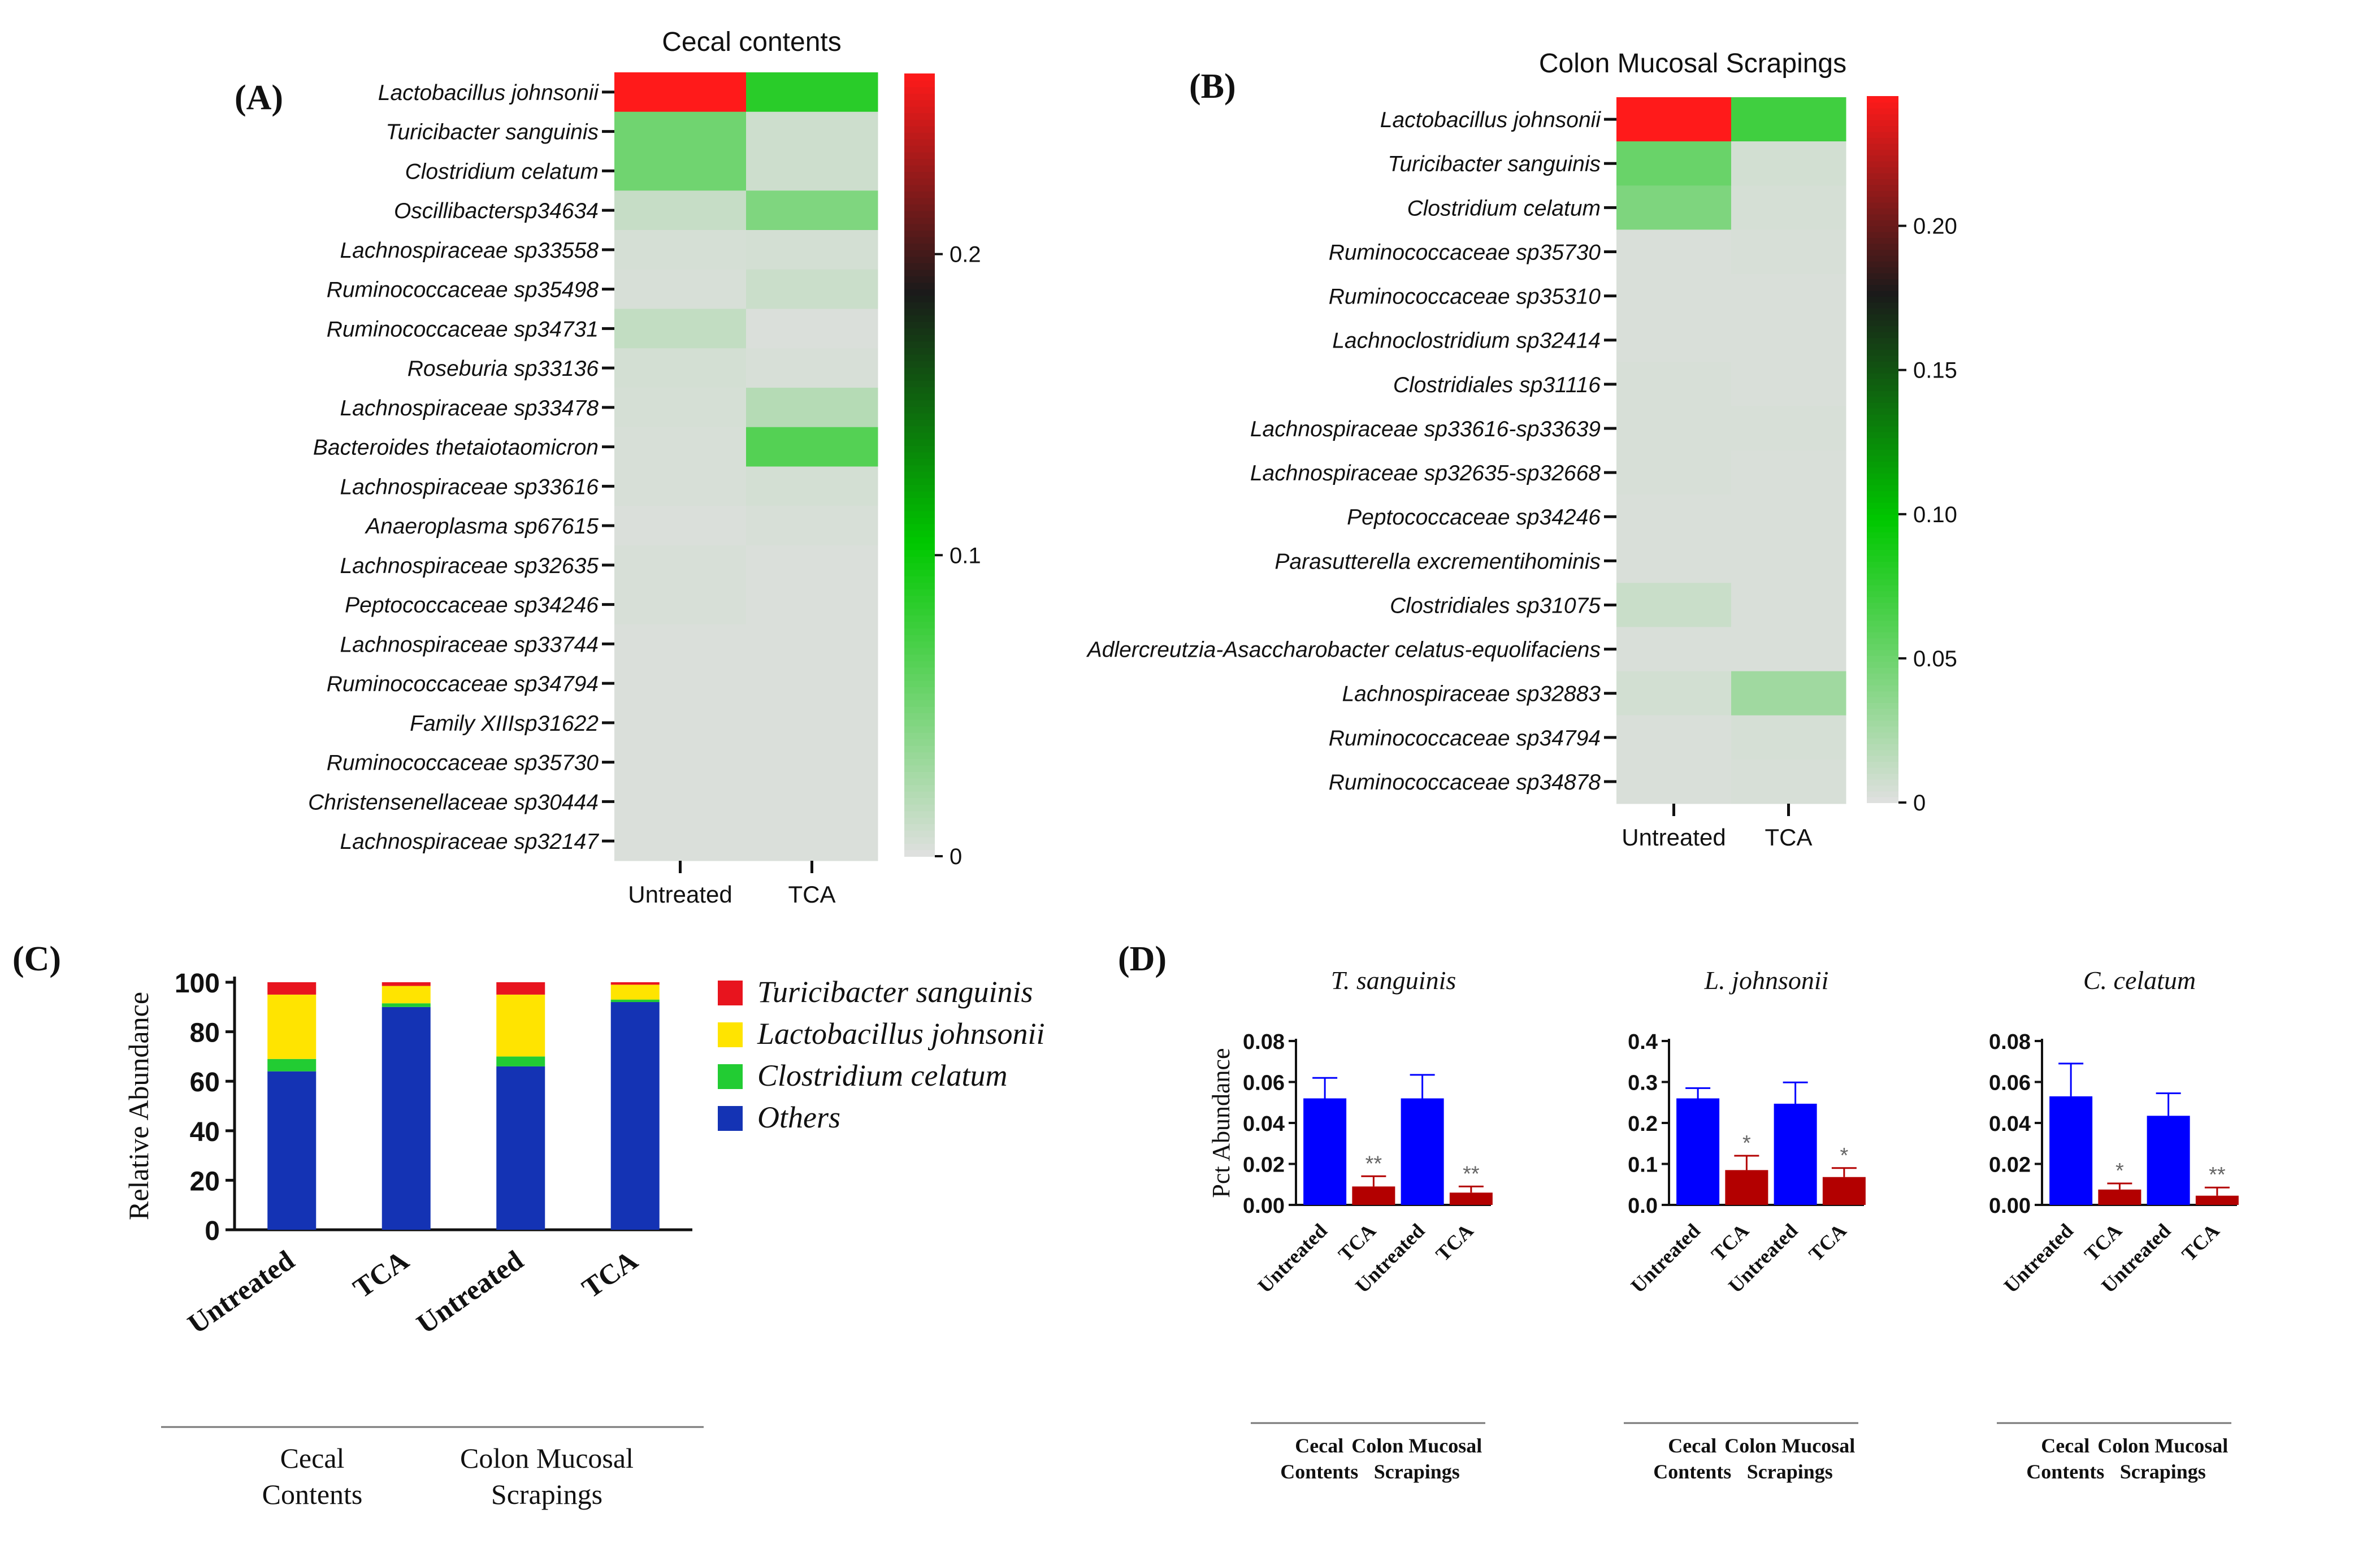  What do you see at coordinates (1643, 1206) in the screenshot?
I see `bar-d-y-tick-label: 0.0` at bounding box center [1643, 1206].